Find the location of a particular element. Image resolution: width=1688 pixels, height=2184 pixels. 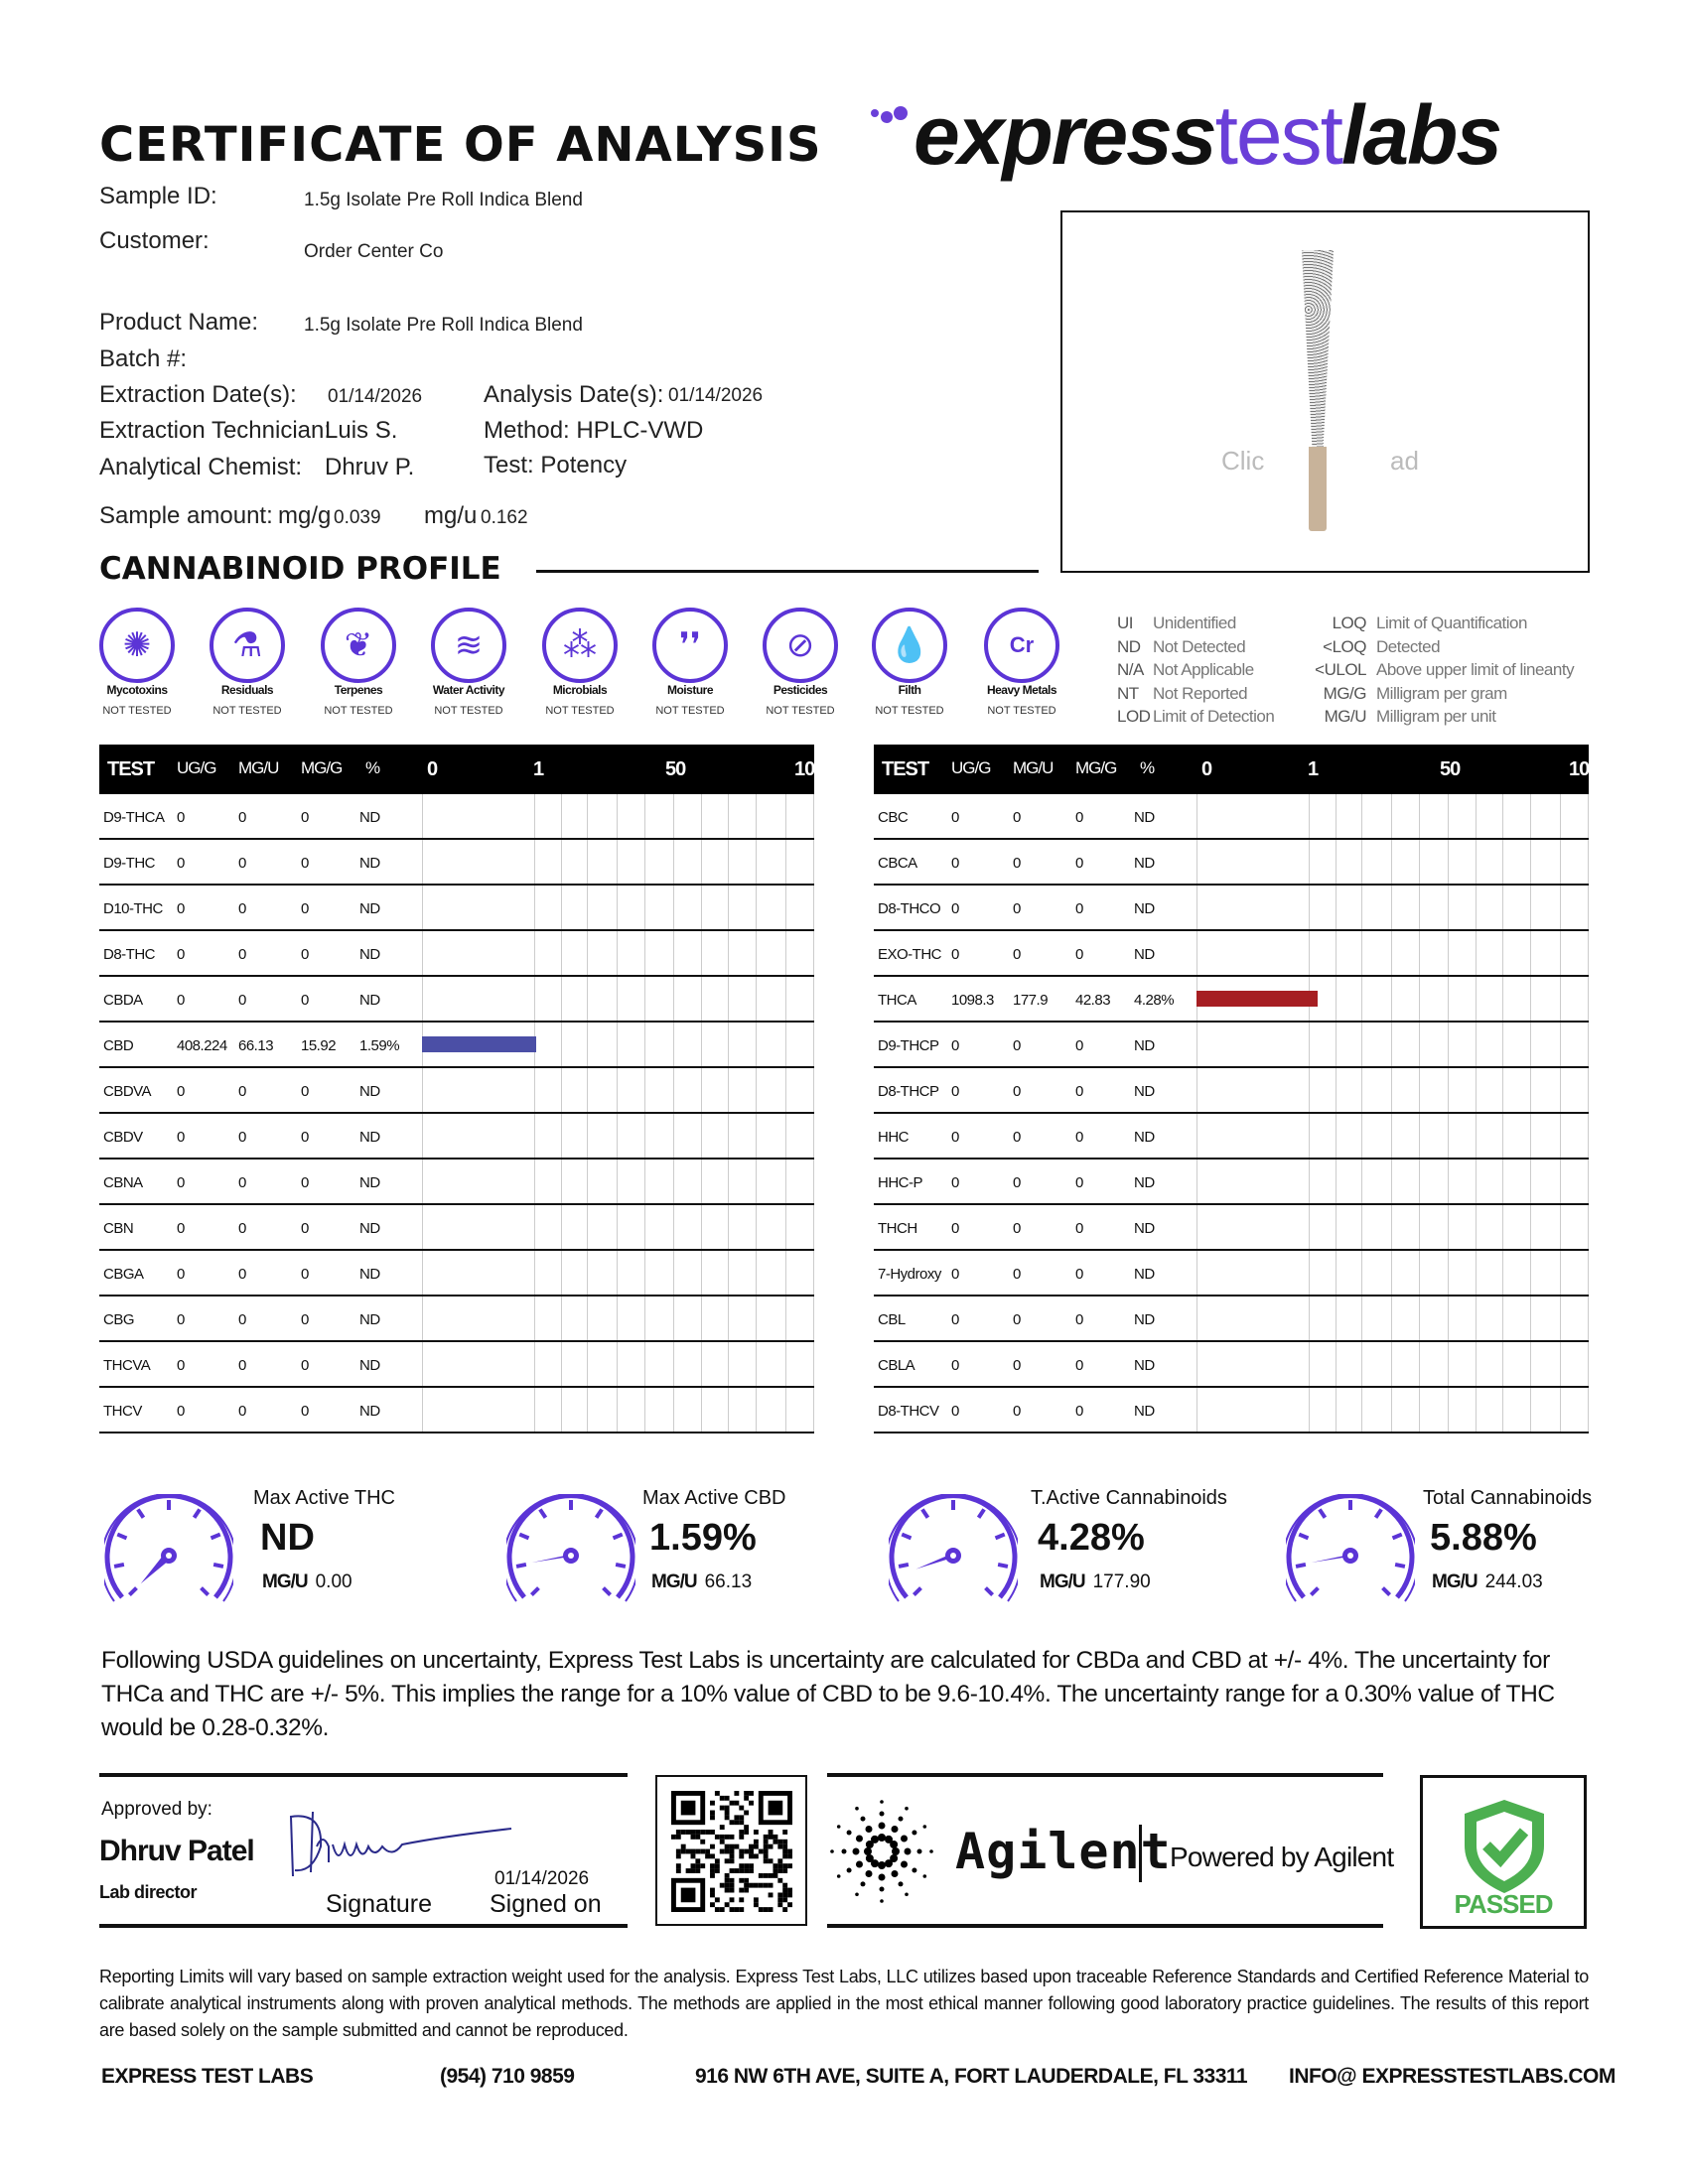

table-row: CBGA 0 0 0 ND is located at coordinates (456, 1274).